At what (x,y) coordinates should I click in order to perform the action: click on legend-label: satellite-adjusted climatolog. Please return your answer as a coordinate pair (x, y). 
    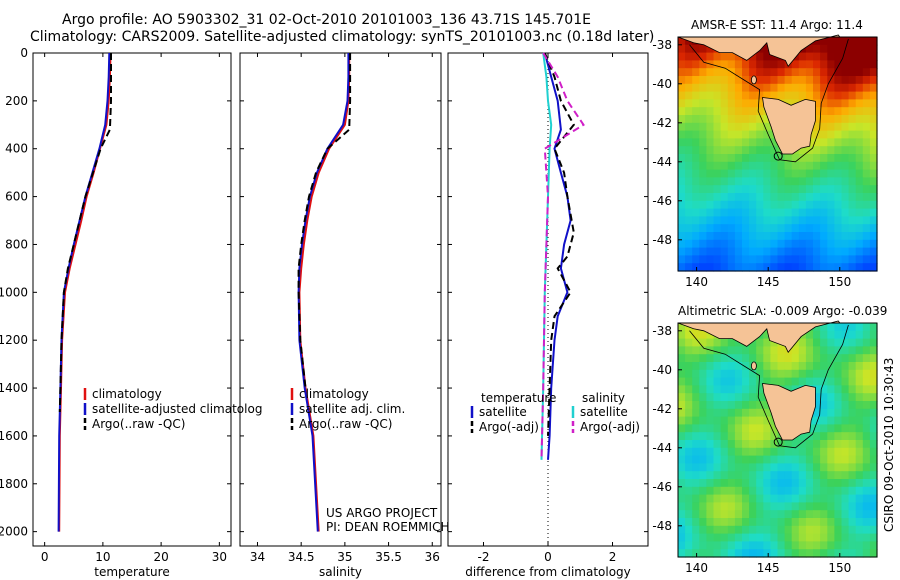
    Looking at the image, I should click on (177, 409).